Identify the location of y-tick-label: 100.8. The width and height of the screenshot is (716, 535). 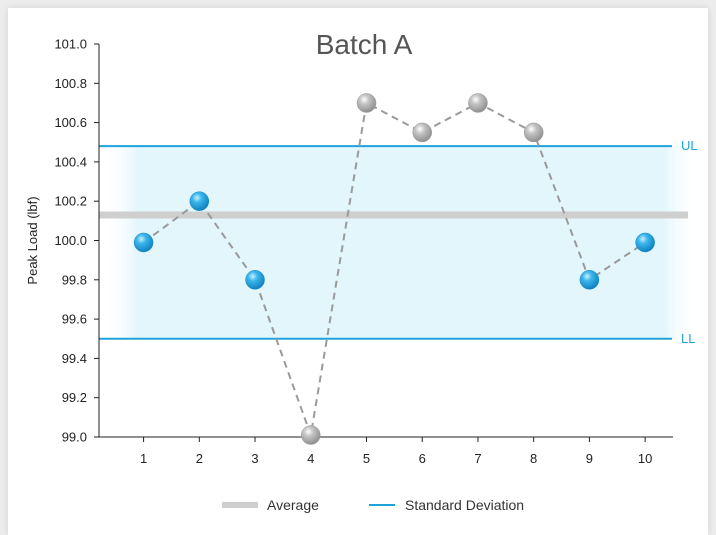
(70, 83).